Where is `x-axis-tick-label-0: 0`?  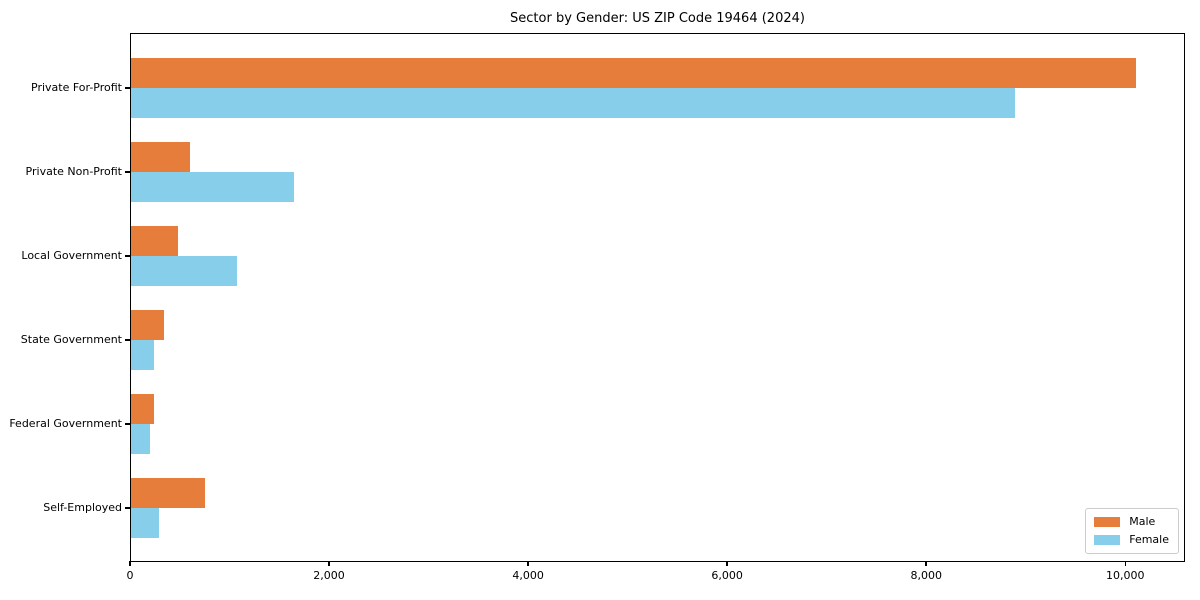 x-axis-tick-label-0: 0 is located at coordinates (130, 575).